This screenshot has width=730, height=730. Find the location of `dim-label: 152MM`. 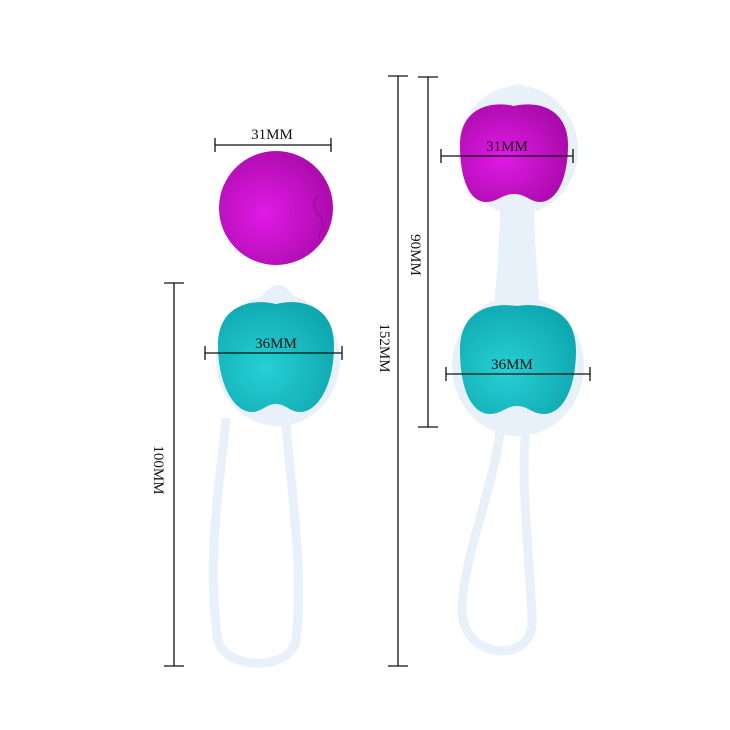

dim-label: 152MM is located at coordinates (384, 347).